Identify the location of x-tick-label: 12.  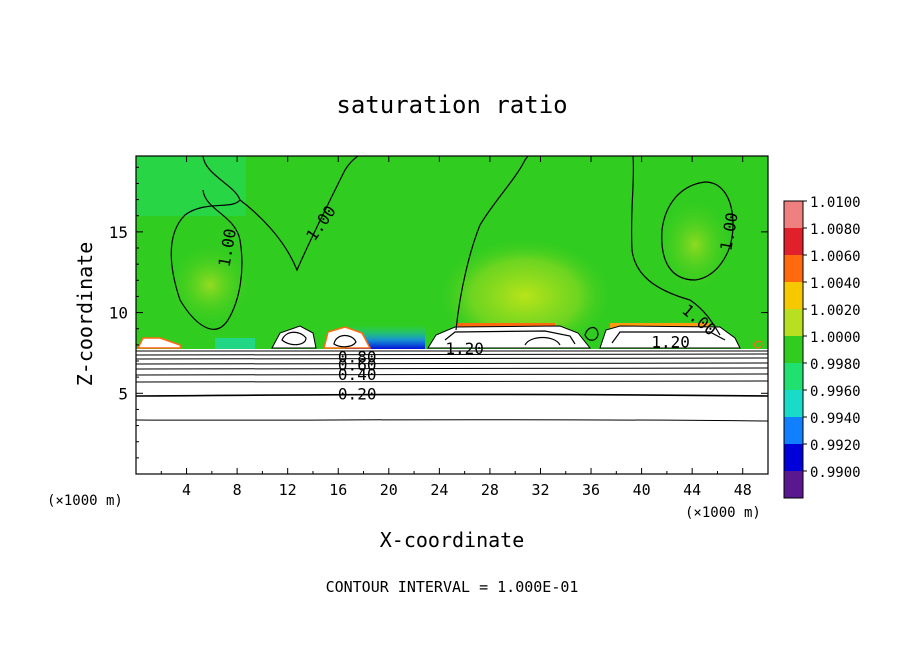
(288, 490).